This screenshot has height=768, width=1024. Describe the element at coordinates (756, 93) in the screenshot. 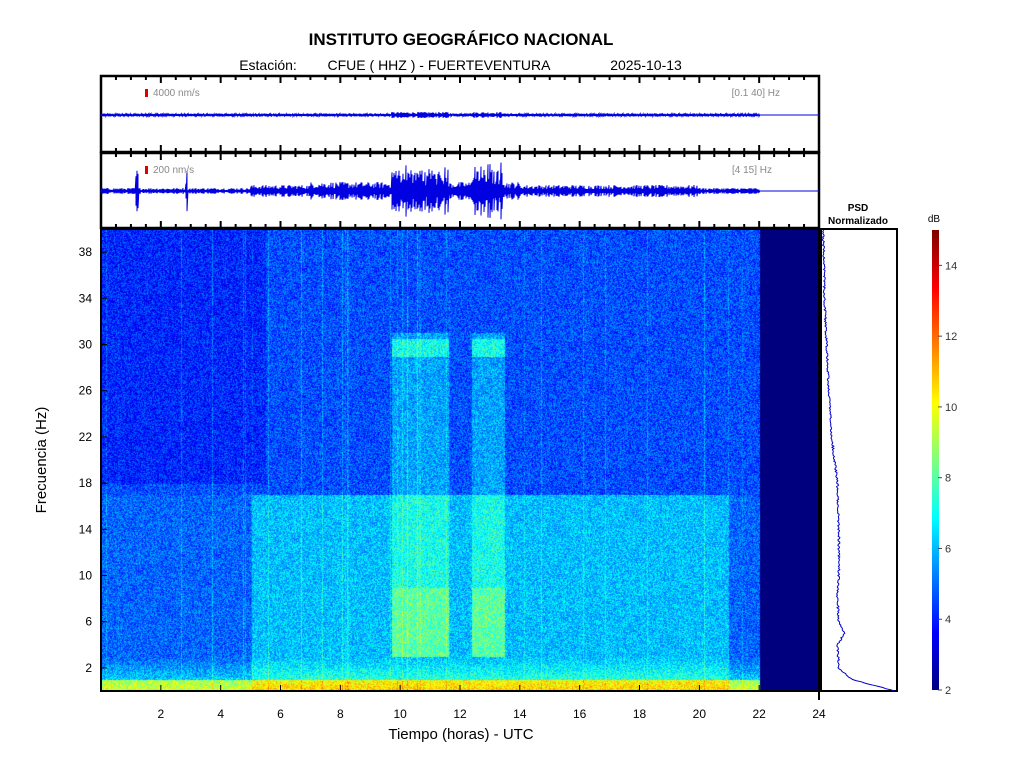

I see `trace-band: [0.1 40] Hz` at that location.